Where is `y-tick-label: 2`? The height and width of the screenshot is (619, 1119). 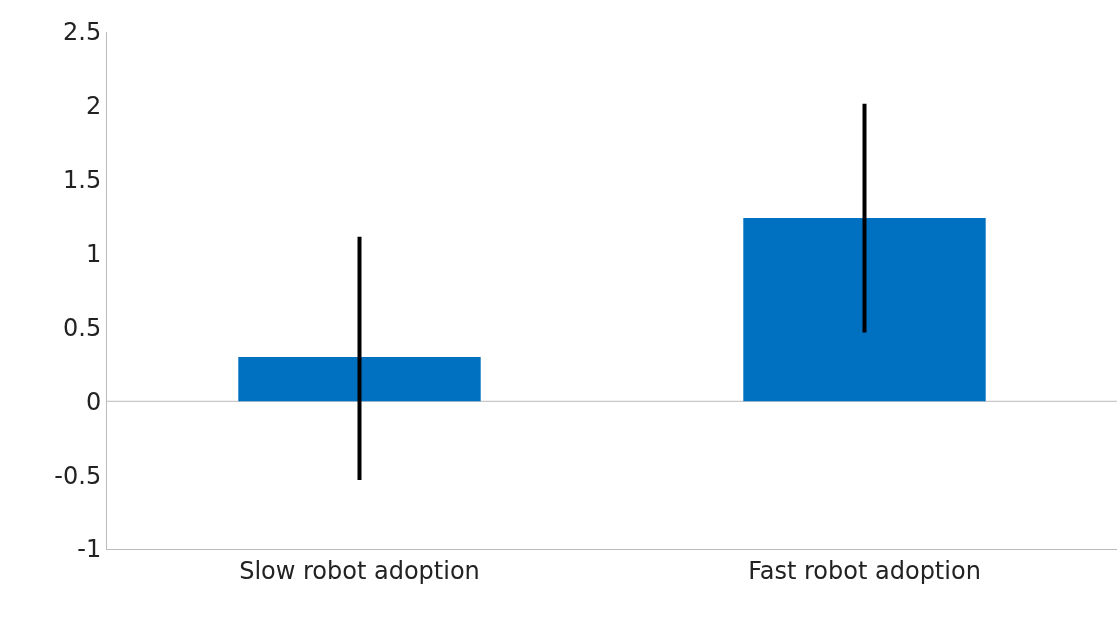 y-tick-label: 2 is located at coordinates (93, 106).